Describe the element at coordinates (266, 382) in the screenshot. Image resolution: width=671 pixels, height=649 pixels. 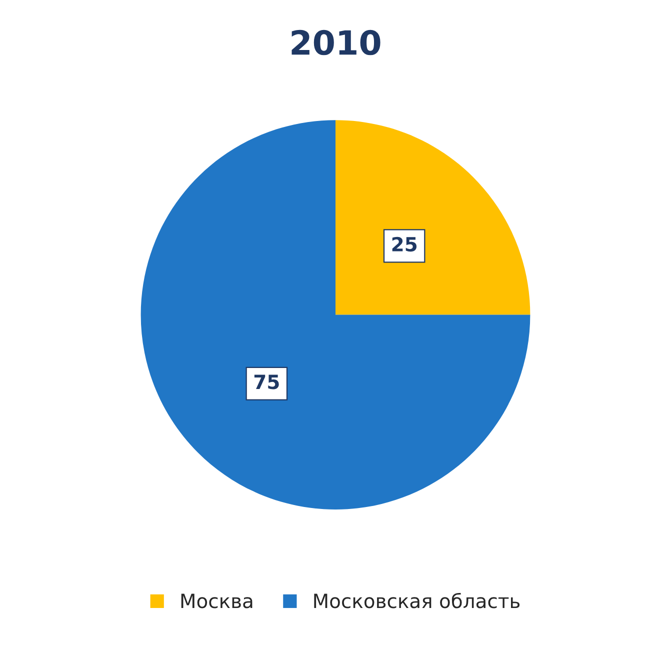
I see `data-label: 75` at that location.